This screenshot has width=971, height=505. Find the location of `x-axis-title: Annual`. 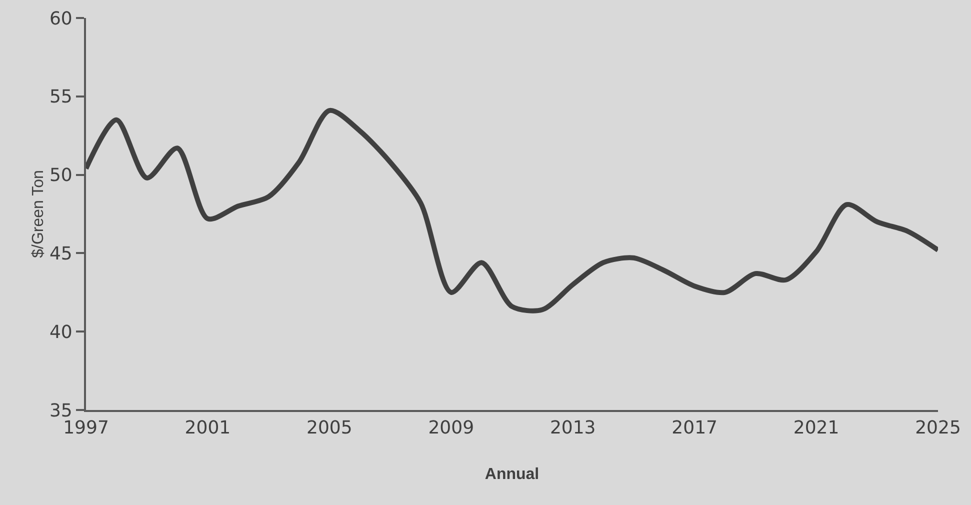

x-axis-title: Annual is located at coordinates (512, 474).